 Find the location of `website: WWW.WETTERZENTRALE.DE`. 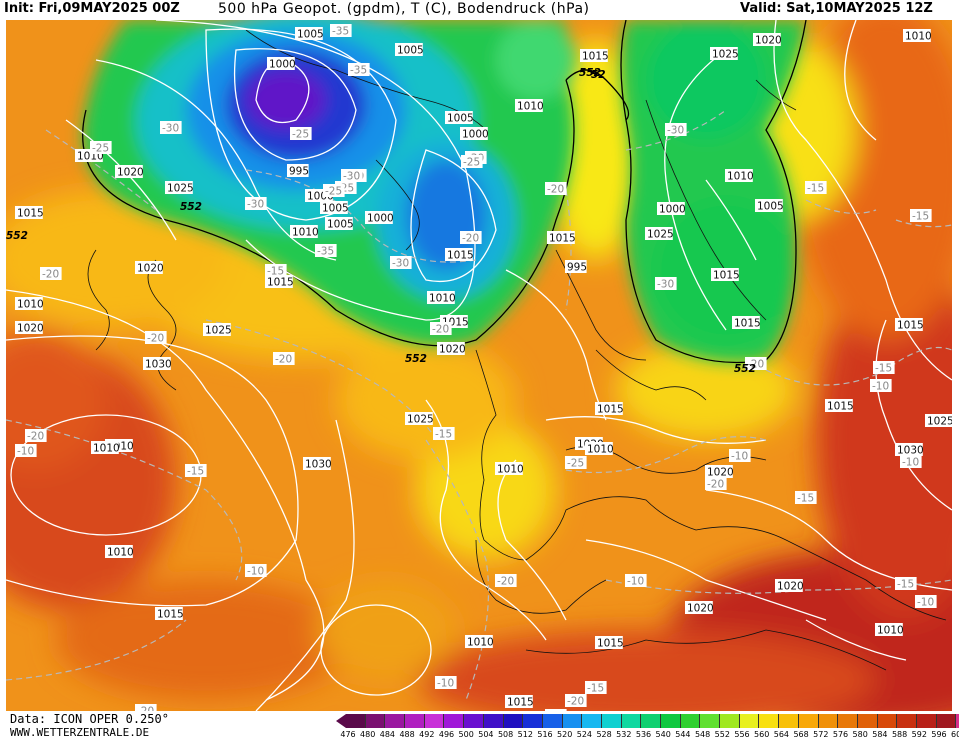

website: WWW.WETTERZENTRALE.DE is located at coordinates (80, 732).